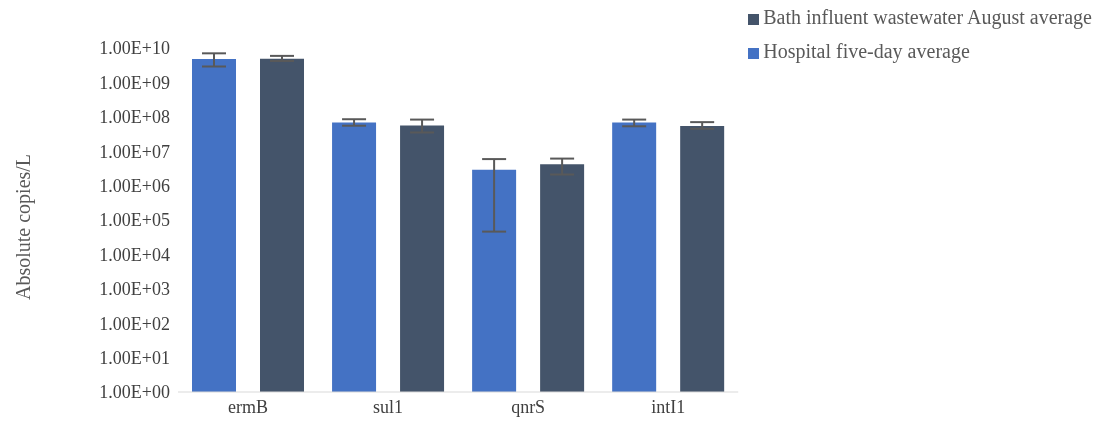 Image resolution: width=1110 pixels, height=441 pixels. What do you see at coordinates (134, 117) in the screenshot?
I see `y-tick-label: 1.00E+08` at bounding box center [134, 117].